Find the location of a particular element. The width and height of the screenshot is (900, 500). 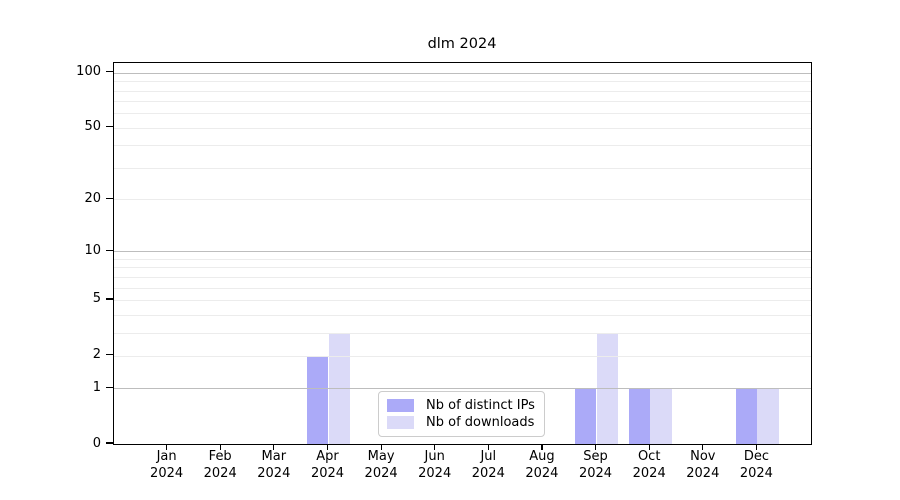

x-tick-month: May is located at coordinates (381, 456).